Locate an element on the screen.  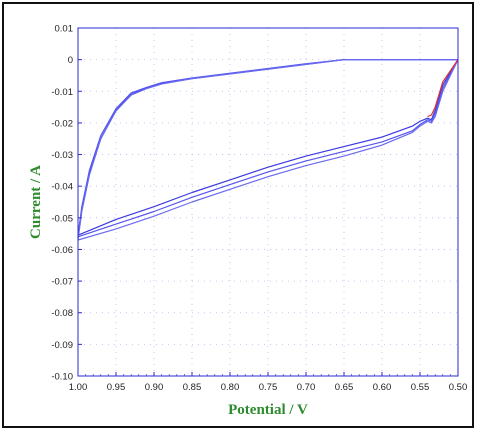
y-tick-label: 0.01 is located at coordinates (64, 29).